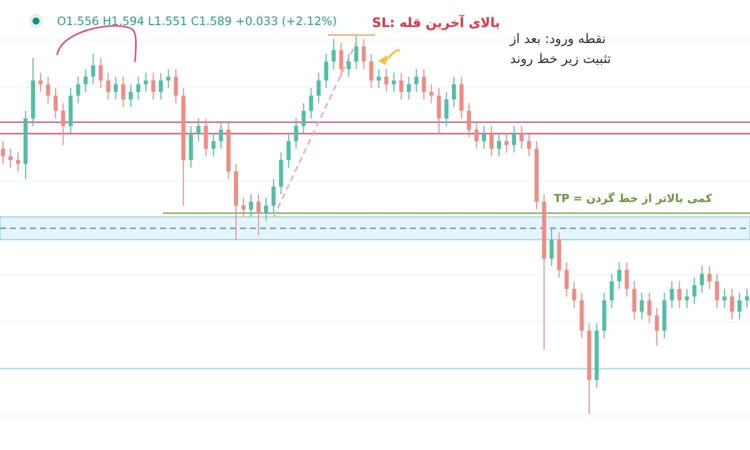 This screenshot has height=450, width=750. Describe the element at coordinates (561, 59) in the screenshot. I see `annotation: تثبیت زیر خط روند` at that location.